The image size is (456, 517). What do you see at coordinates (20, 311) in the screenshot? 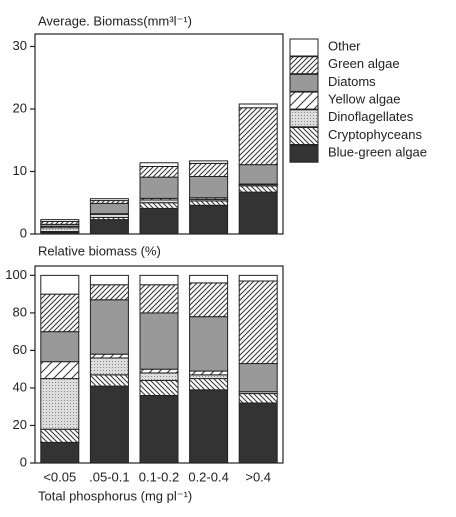
I see `y-tick-label: 80` at bounding box center [20, 311].